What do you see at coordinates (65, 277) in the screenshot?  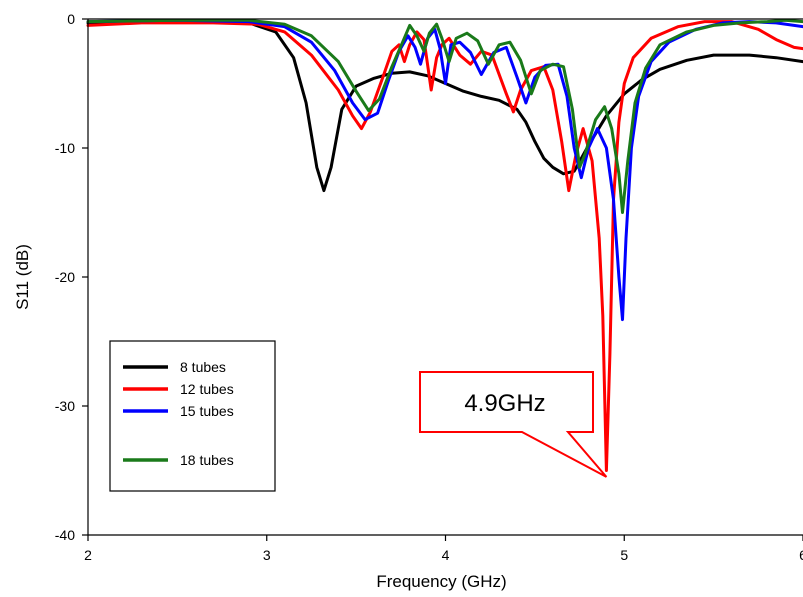 I see `y-tick-label: -20` at bounding box center [65, 277].